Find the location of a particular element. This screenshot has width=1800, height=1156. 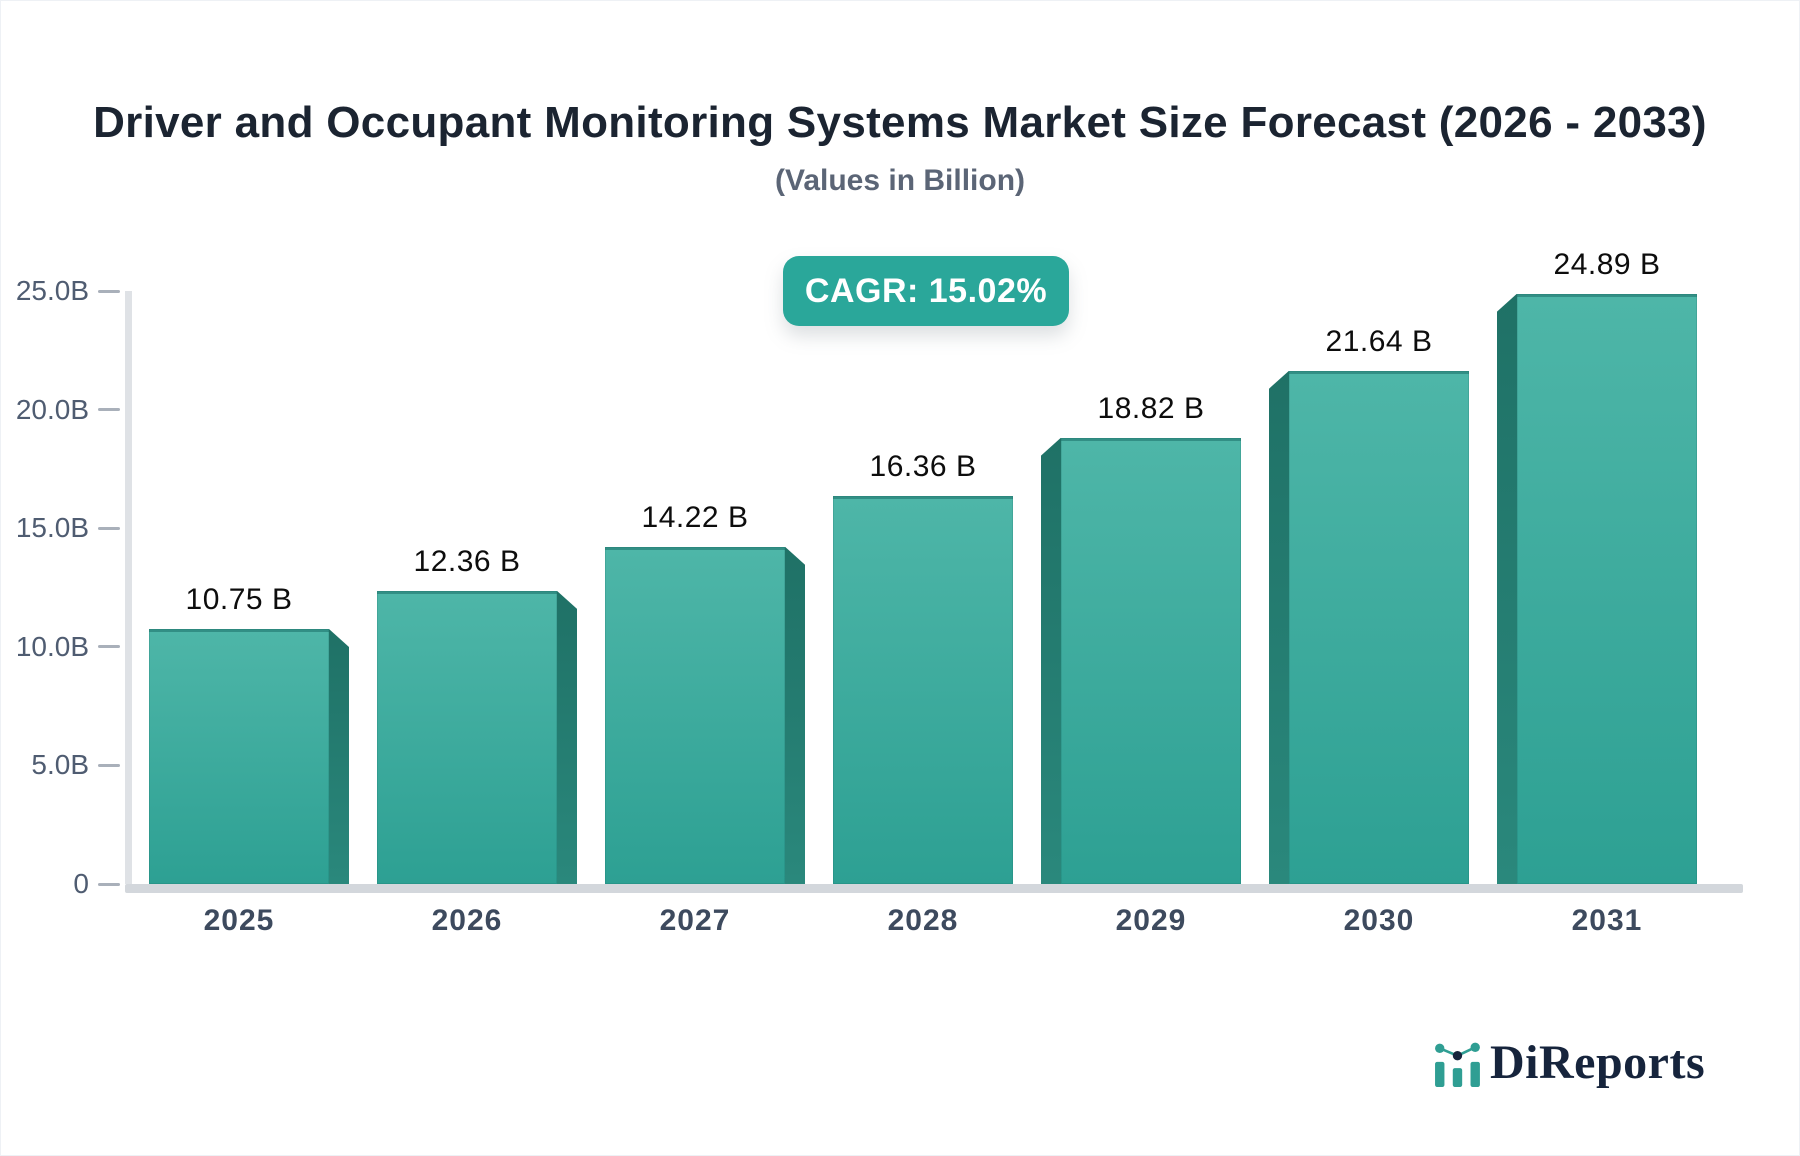

bar-2026 is located at coordinates (467, 737).